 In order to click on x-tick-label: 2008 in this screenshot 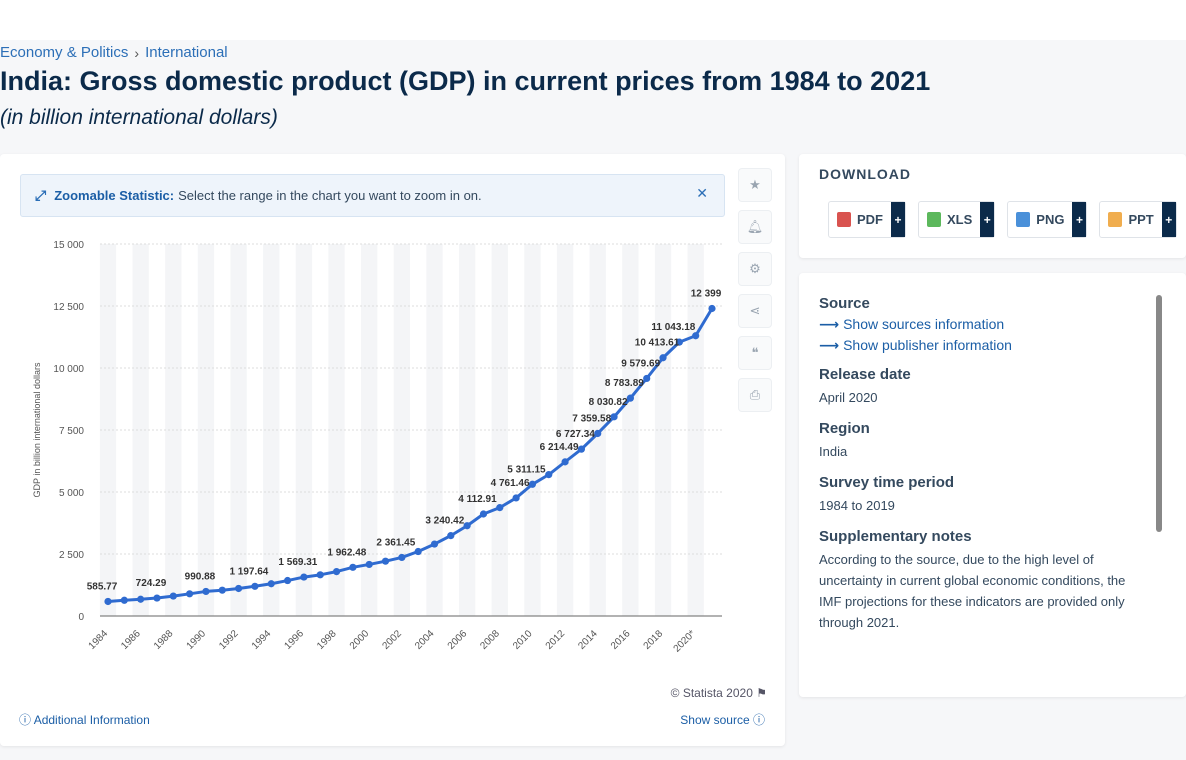, I will do `click(490, 640)`.